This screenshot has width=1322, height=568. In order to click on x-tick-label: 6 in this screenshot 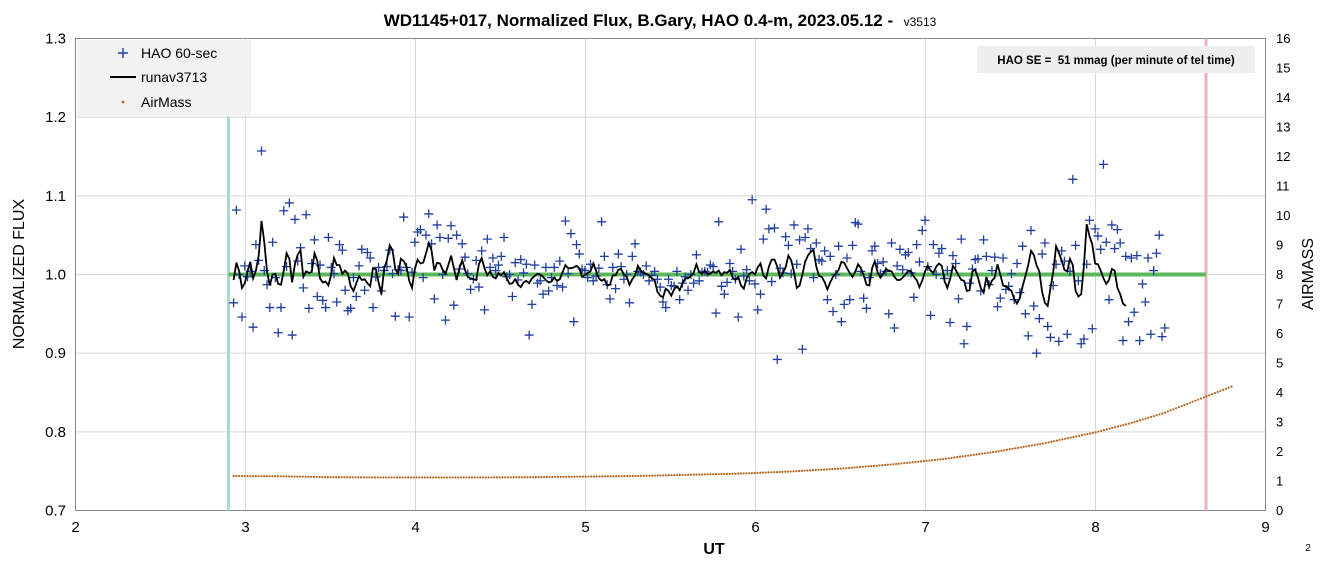, I will do `click(755, 527)`.